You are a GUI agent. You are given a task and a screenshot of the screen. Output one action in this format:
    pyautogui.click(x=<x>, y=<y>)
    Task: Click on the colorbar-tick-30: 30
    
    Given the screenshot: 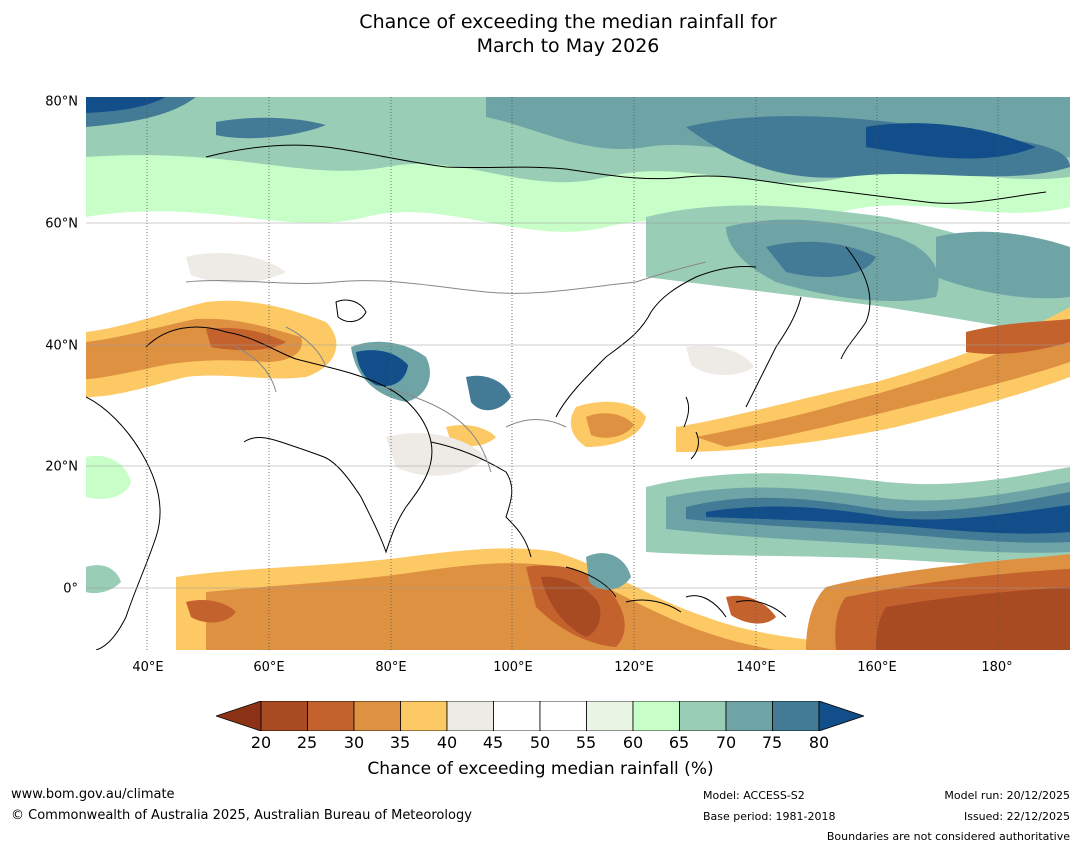 What is the action you would take?
    pyautogui.click(x=354, y=742)
    